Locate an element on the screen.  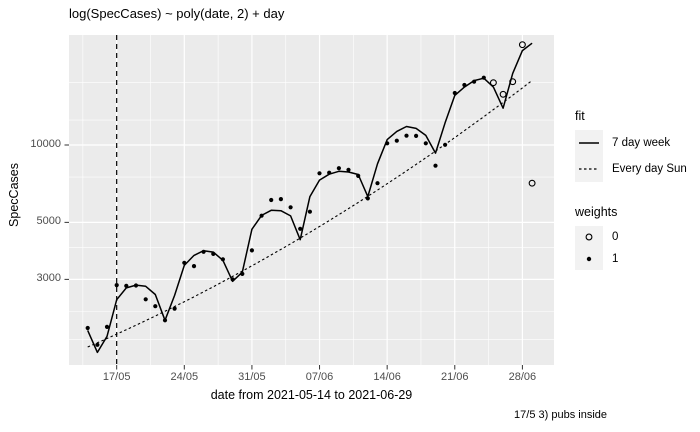
x-tick-label: 17/05 is located at coordinates (116, 377).